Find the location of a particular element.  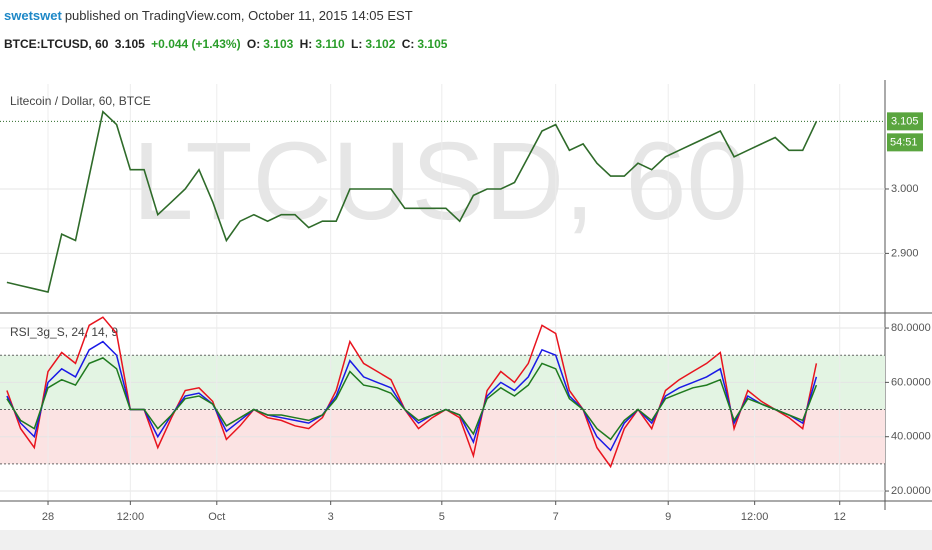

y-tick-label: 20.0000 is located at coordinates (911, 491).